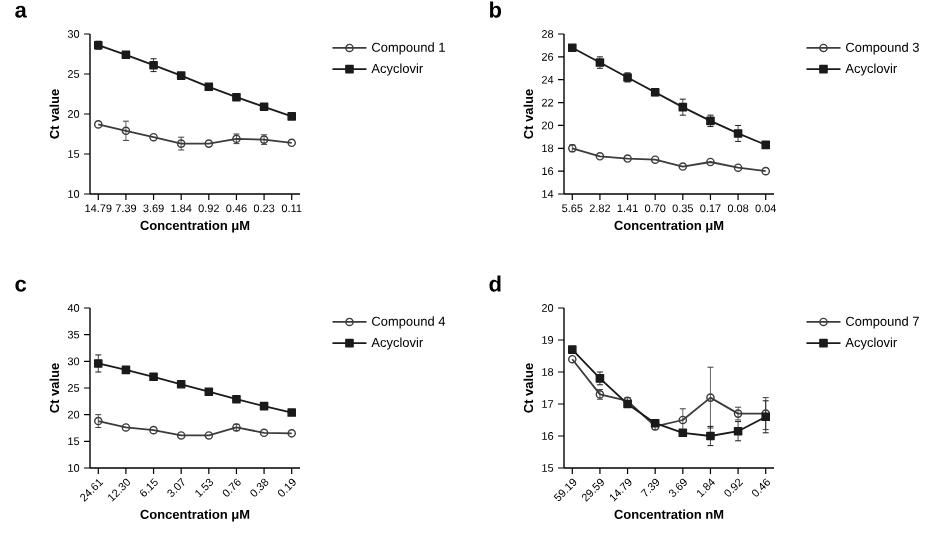  Describe the element at coordinates (21, 285) in the screenshot. I see `chart-title: c` at that location.